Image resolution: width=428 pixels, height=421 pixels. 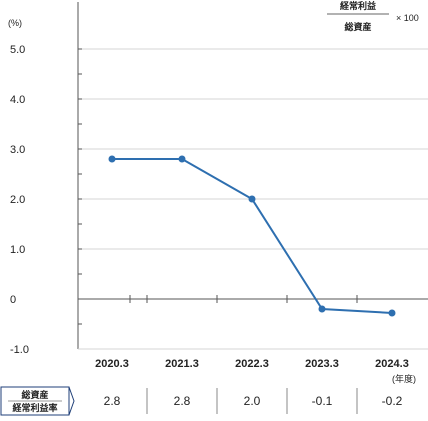 What do you see at coordinates (373, 16) in the screenshot?
I see `formula: 経常利益 総資産 × 100` at bounding box center [373, 16].